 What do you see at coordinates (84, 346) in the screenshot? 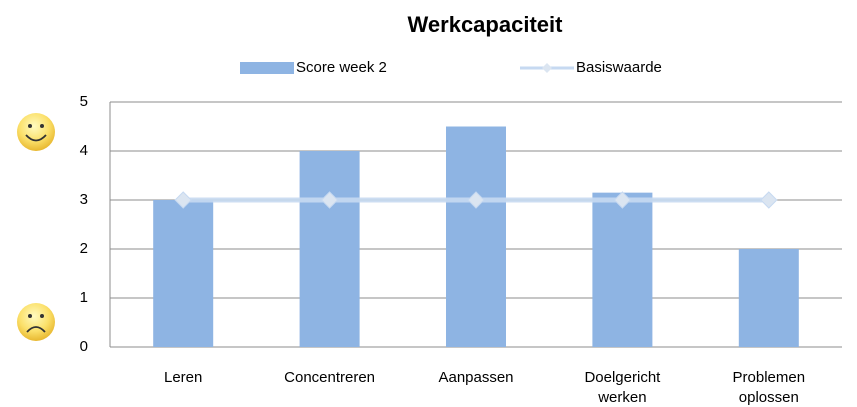
I see `y-tick-label: 0` at bounding box center [84, 346].